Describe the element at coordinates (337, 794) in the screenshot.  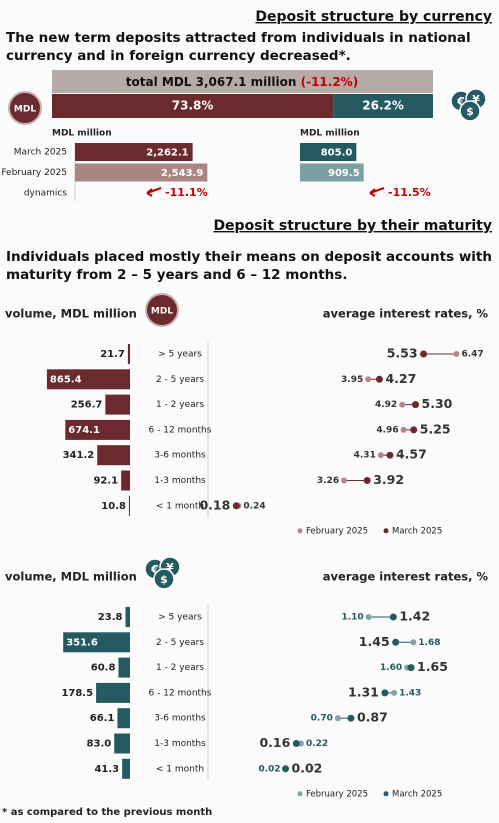
I see `legend-label: February 2025` at that location.